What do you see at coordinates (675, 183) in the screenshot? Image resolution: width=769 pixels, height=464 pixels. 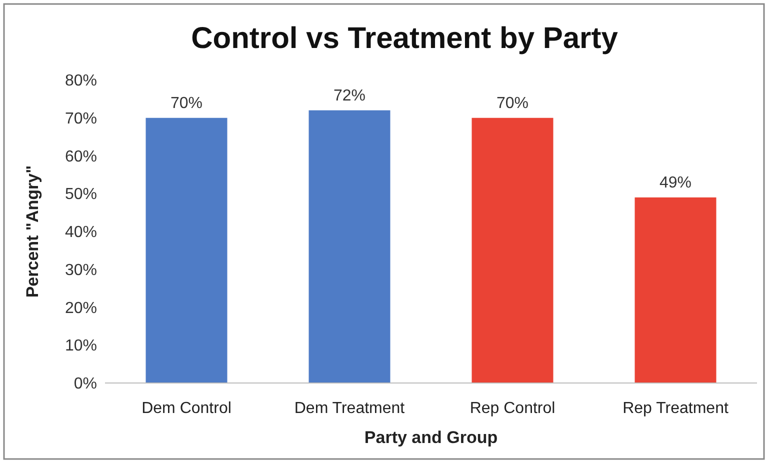 I see `data-label: 49%` at bounding box center [675, 183].